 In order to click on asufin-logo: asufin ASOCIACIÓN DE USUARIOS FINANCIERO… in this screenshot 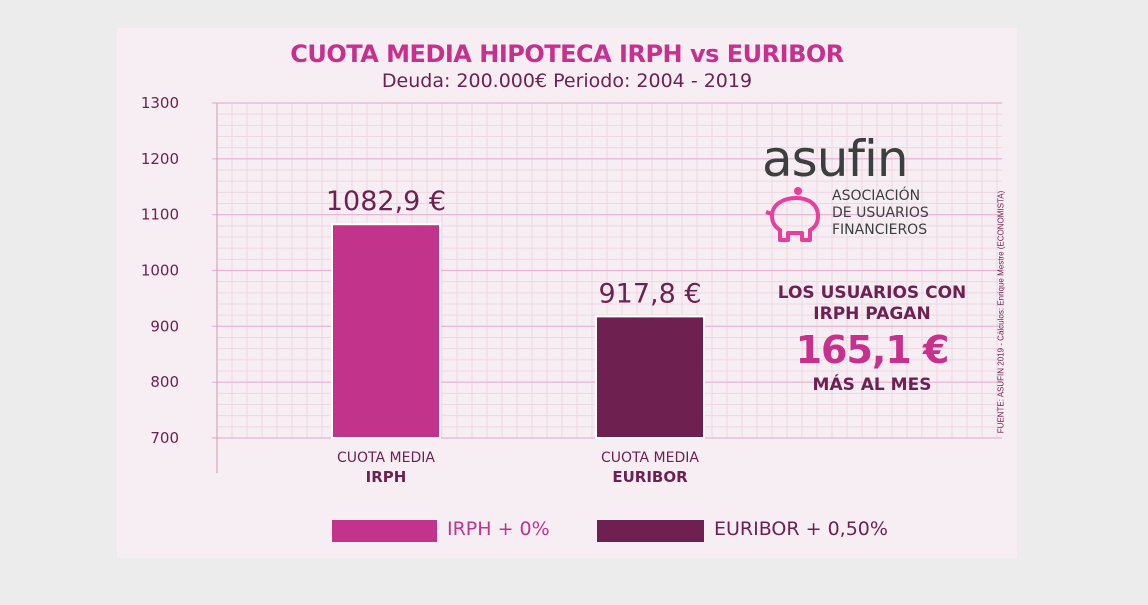, I will do `click(847, 189)`.